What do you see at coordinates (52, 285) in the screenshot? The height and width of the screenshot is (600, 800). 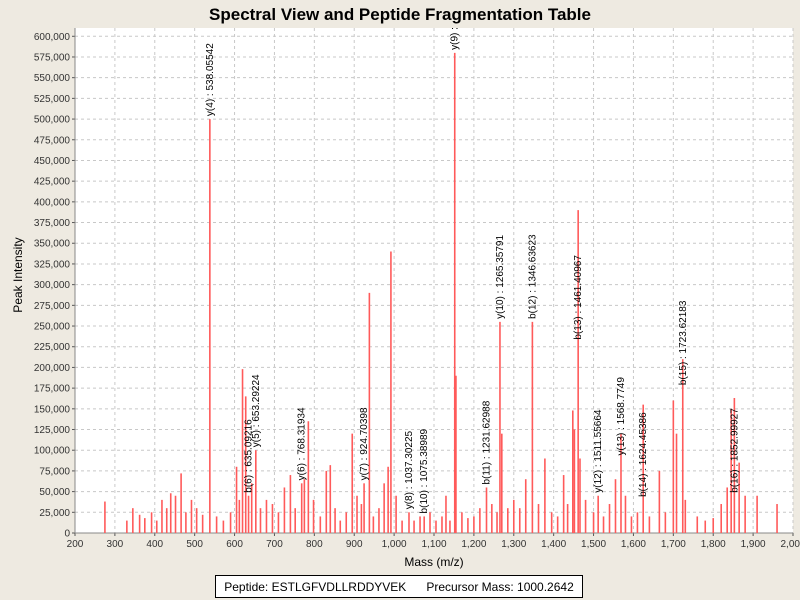 I see `y-tick-label: 300,000` at bounding box center [52, 285].